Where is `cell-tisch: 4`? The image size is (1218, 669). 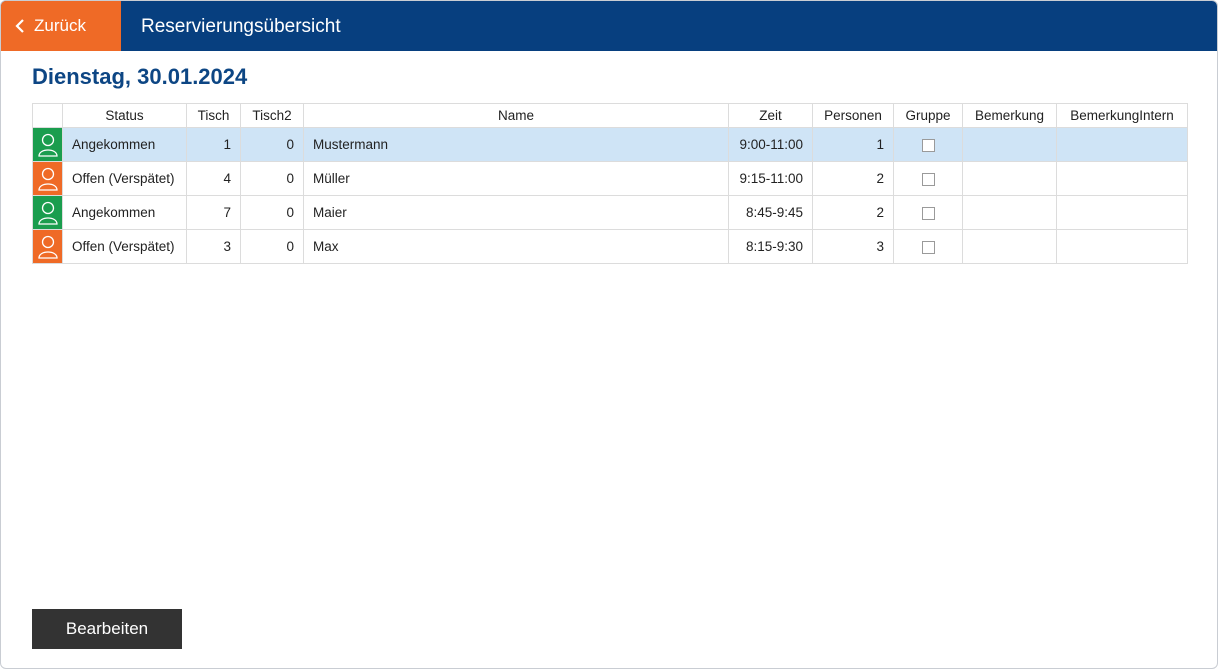 cell-tisch: 4 is located at coordinates (213, 178).